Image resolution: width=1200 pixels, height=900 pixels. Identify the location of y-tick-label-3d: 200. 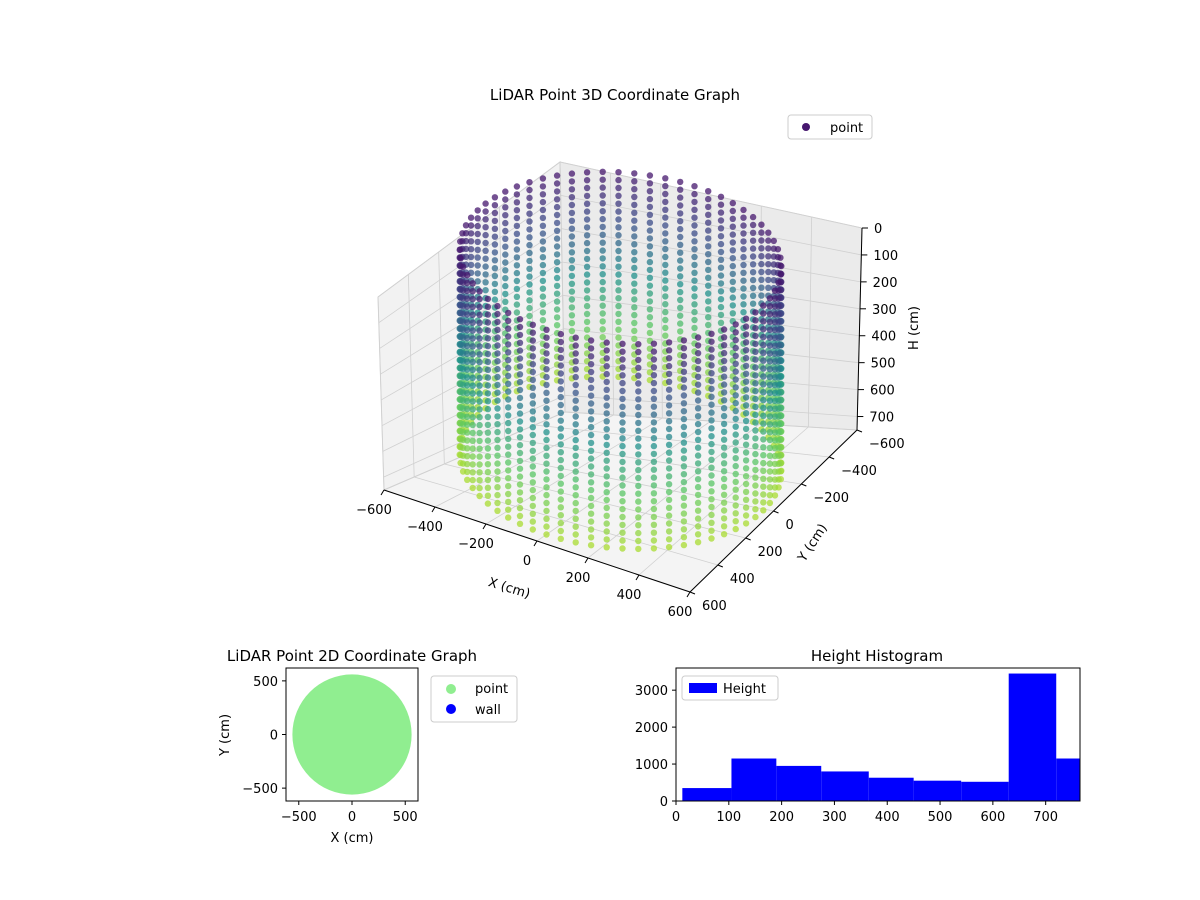
(770, 552).